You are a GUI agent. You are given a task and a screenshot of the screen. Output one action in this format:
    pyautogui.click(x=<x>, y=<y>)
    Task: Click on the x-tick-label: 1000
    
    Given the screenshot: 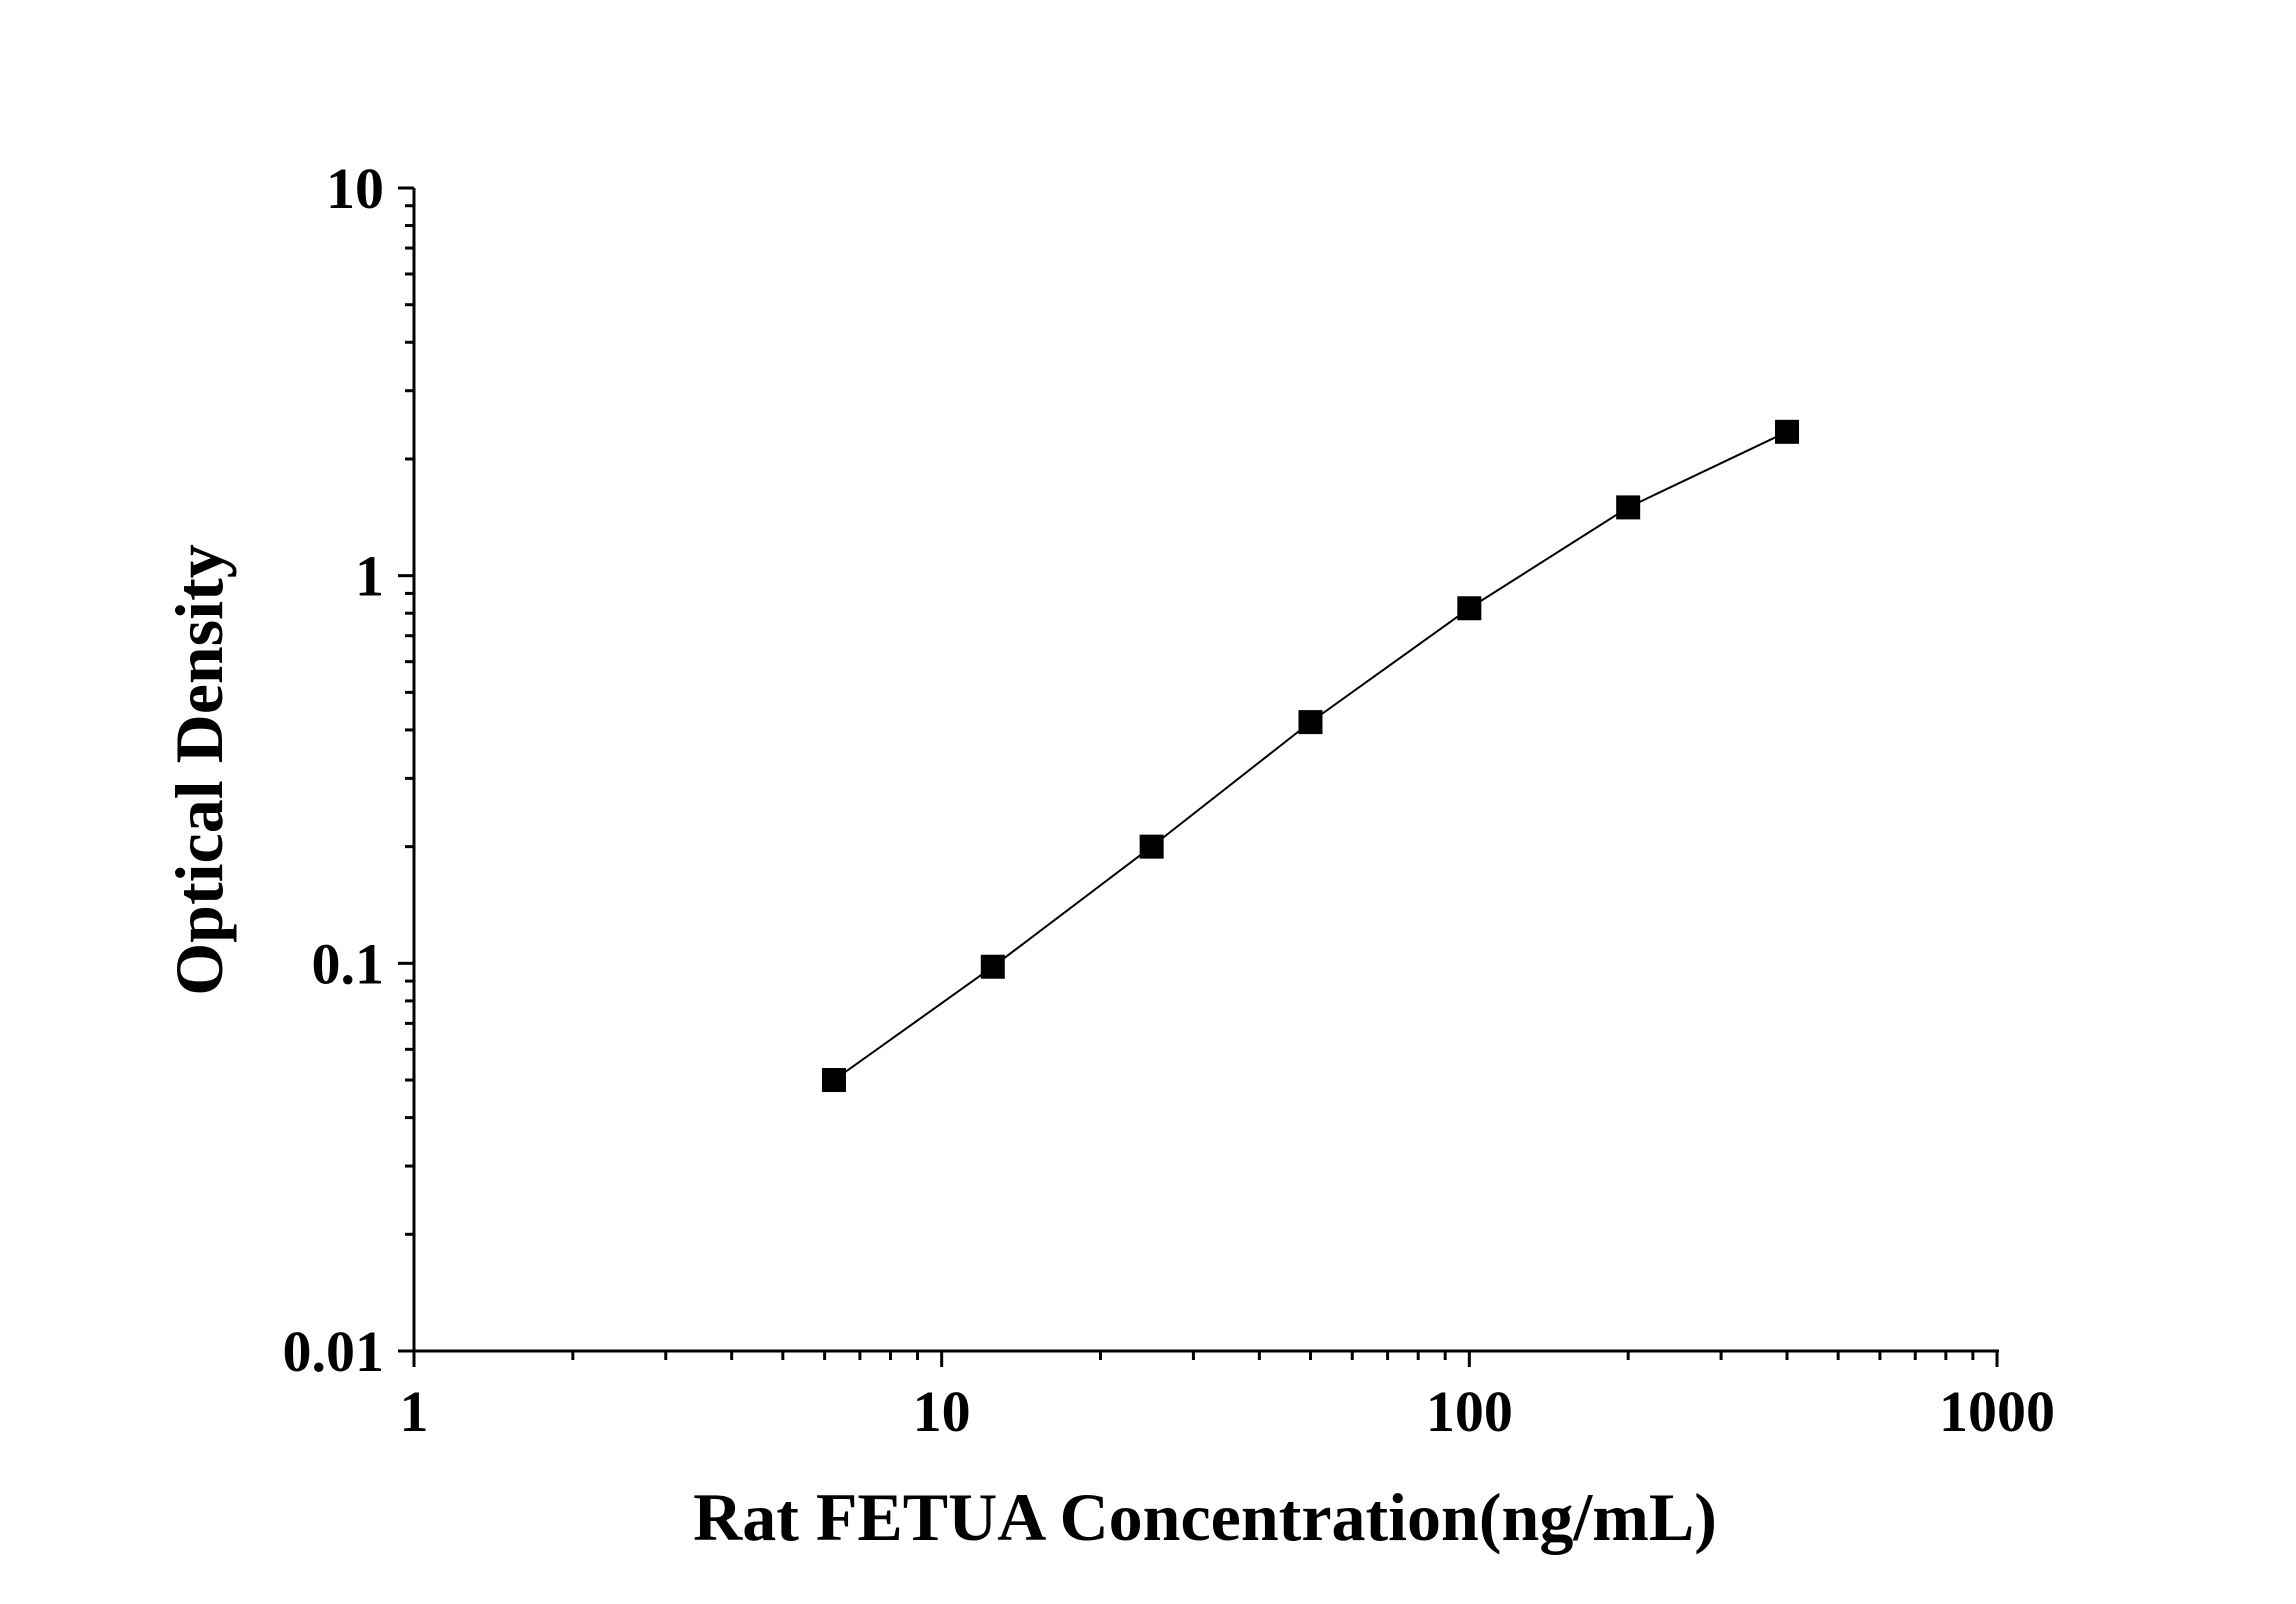 What is the action you would take?
    pyautogui.click(x=1997, y=1411)
    